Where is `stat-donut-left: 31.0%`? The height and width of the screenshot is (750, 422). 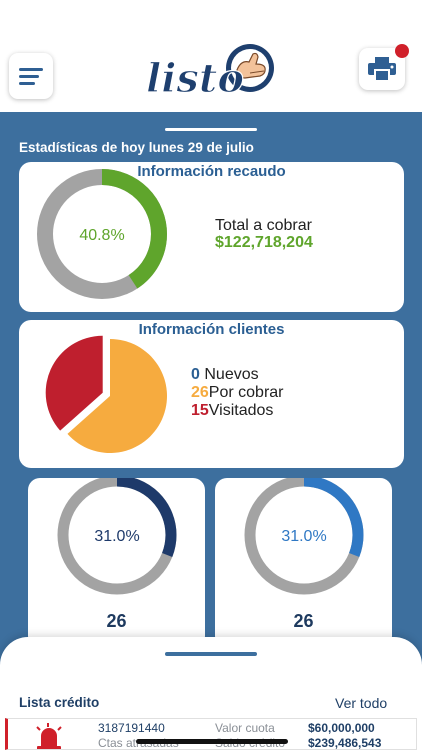
stat-donut-left: 31.0% is located at coordinates (117, 536).